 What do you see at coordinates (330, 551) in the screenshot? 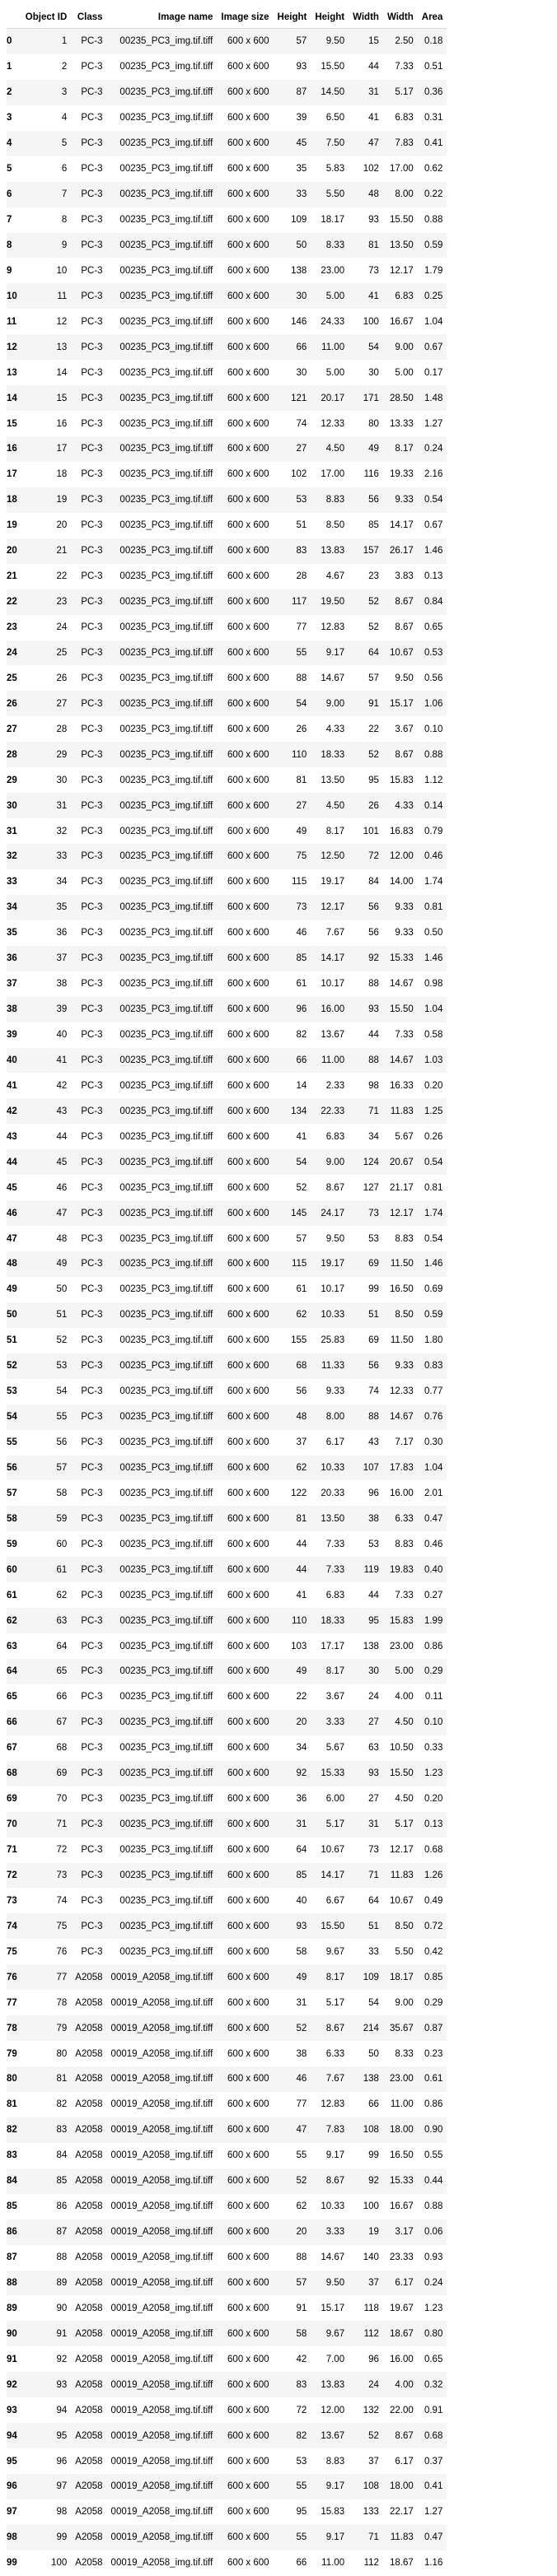
I see `height-cell: 13.83` at bounding box center [330, 551].